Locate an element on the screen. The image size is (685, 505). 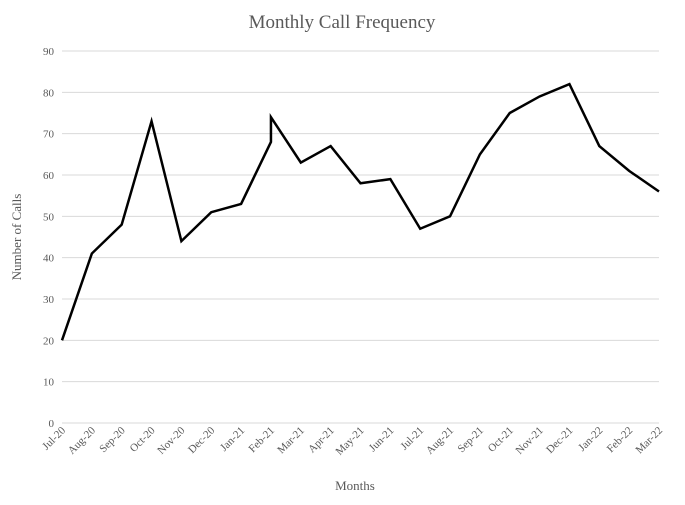
x-tick-label: Feb-22 is located at coordinates (620, 440).